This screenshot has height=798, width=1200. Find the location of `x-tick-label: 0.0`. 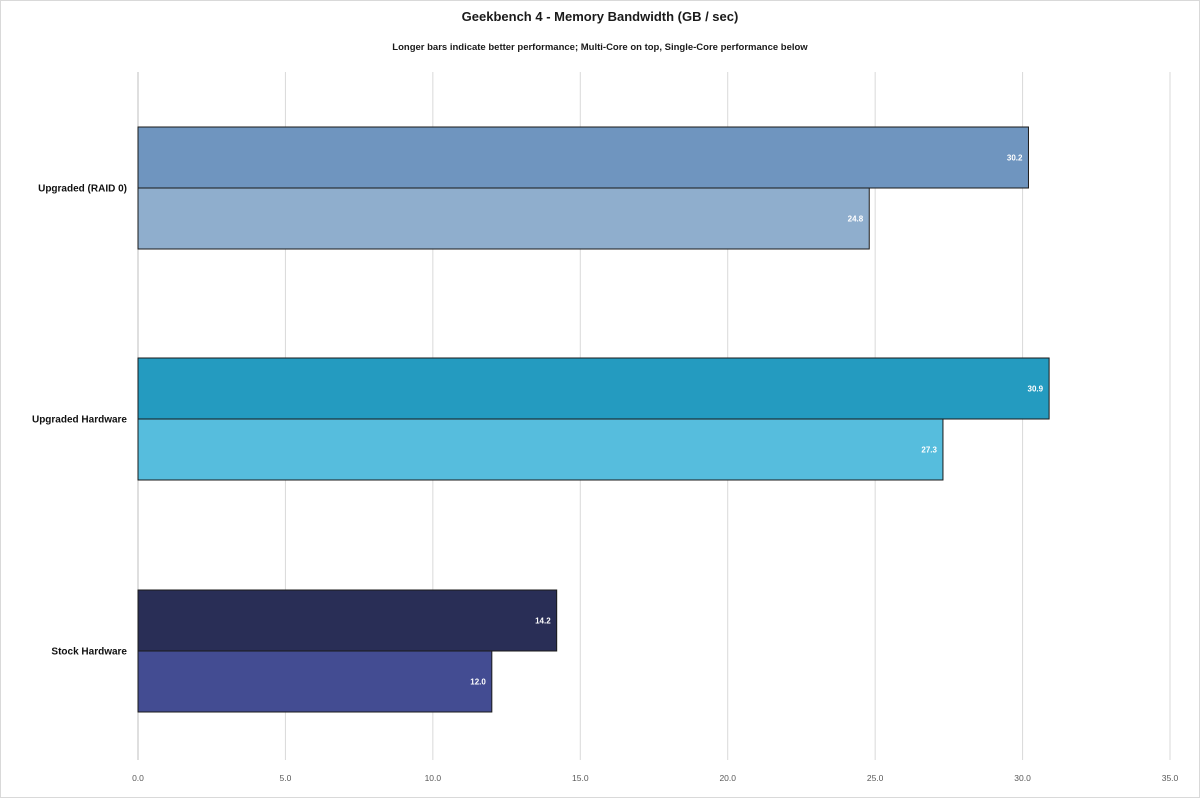

x-tick-label: 0.0 is located at coordinates (138, 778).